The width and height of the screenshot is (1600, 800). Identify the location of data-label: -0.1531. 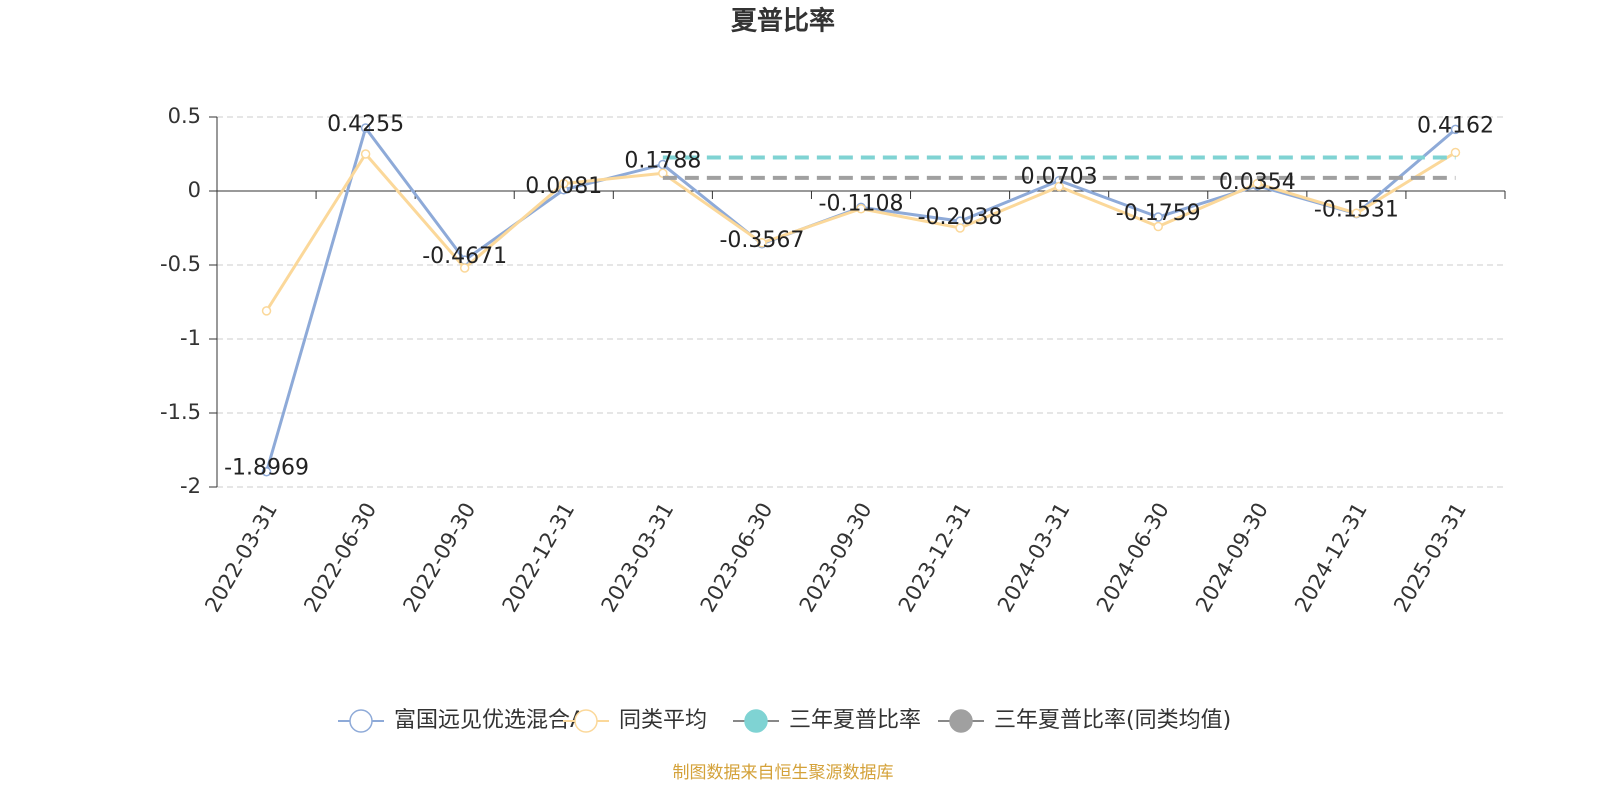
(1356, 210).